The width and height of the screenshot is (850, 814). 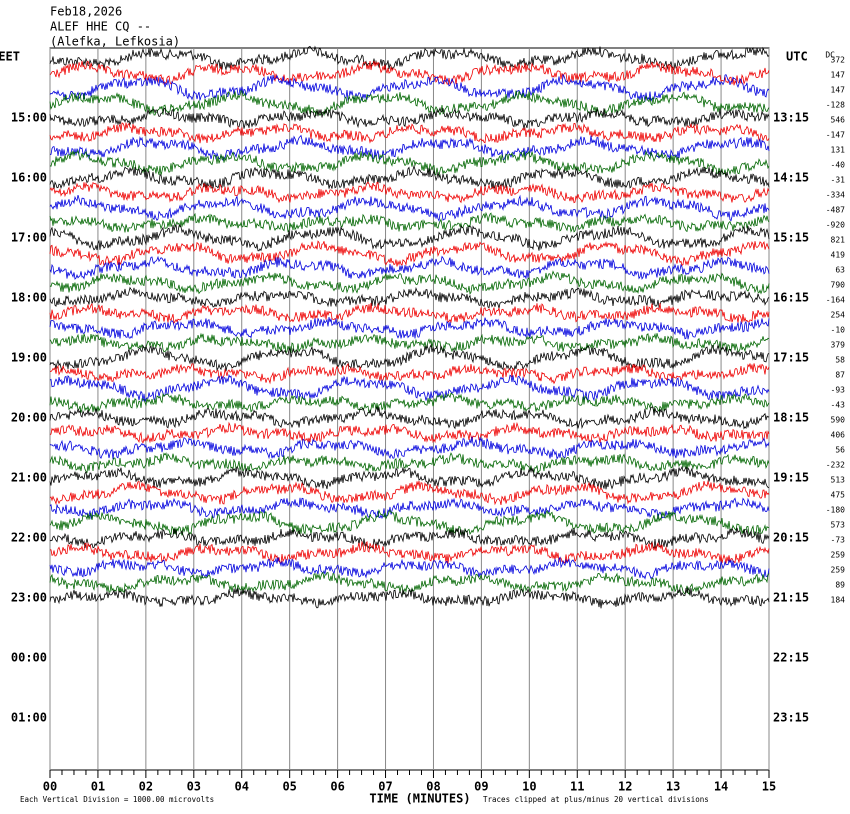 What do you see at coordinates (835, 300) in the screenshot?
I see `dc-offset: -164` at bounding box center [835, 300].